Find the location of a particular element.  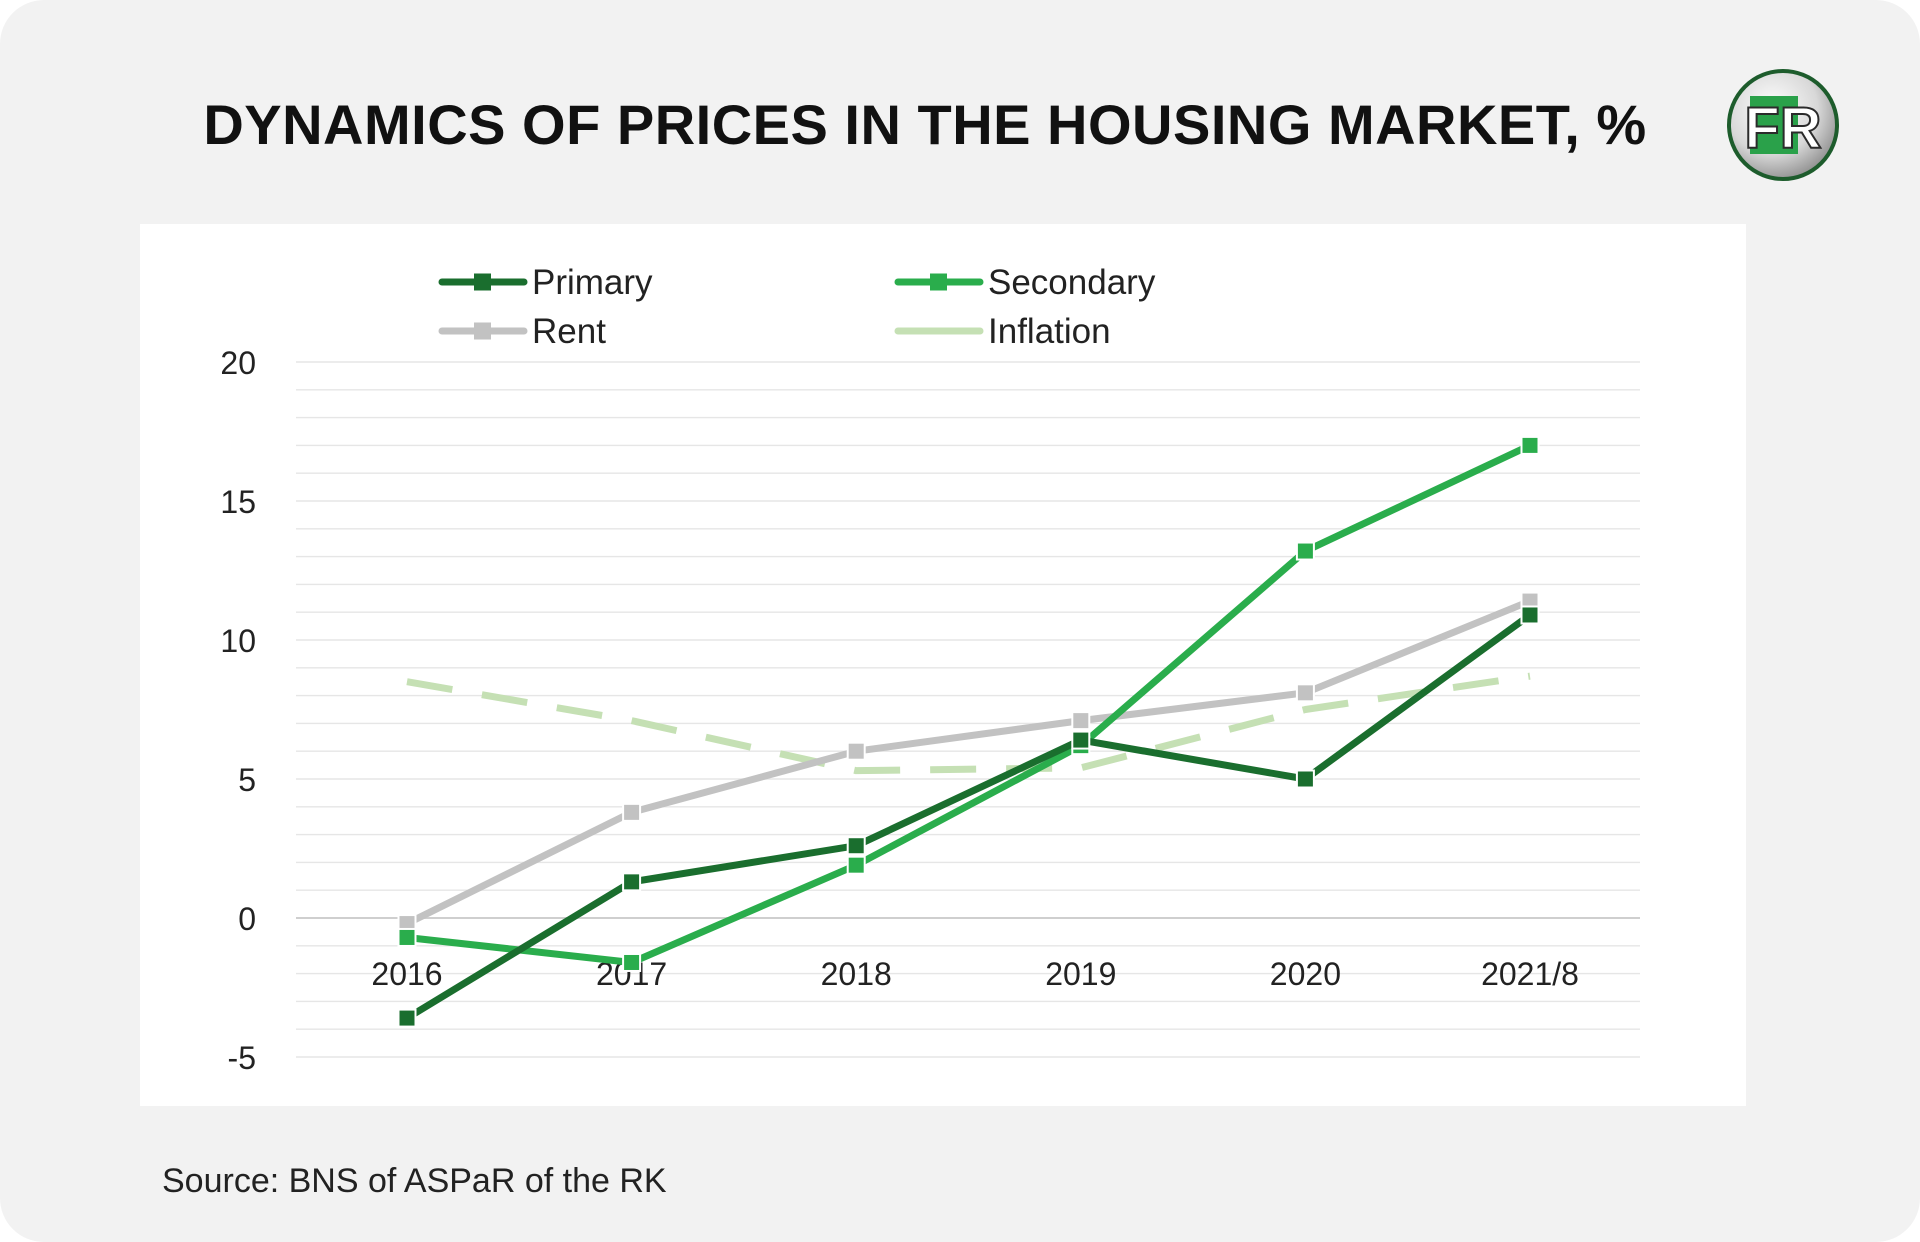

legend-item-inflation: Inflation is located at coordinates (1002, 331).